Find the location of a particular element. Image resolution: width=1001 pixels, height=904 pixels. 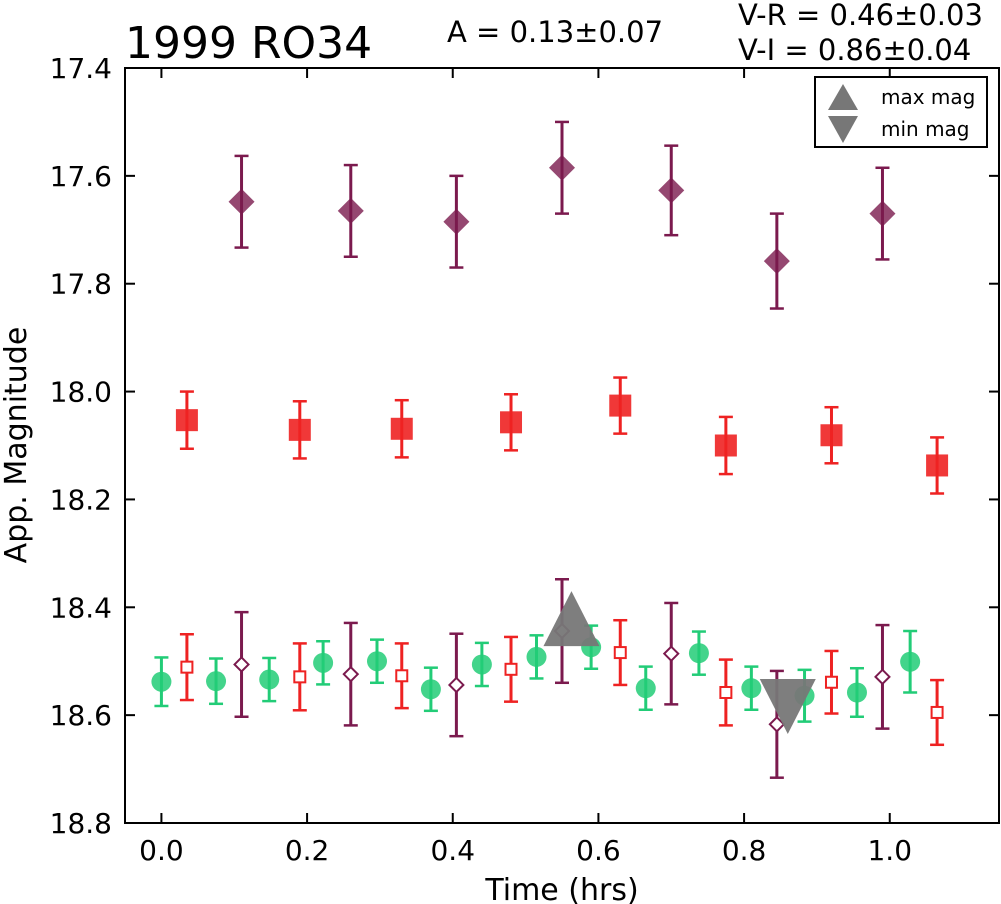

legend-label-min-mag: min mag is located at coordinates (925, 129).